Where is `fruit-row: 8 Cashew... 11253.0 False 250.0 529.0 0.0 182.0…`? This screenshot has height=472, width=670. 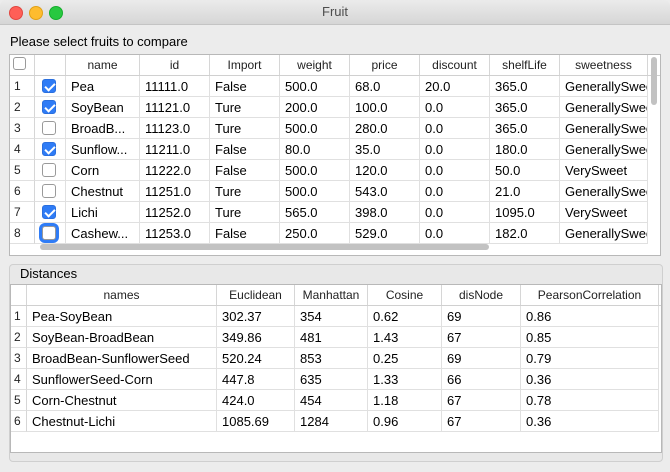
fruit-row: 8 Cashew... 11253.0 False 250.0 529.0 0.0 182.0… is located at coordinates (335, 233).